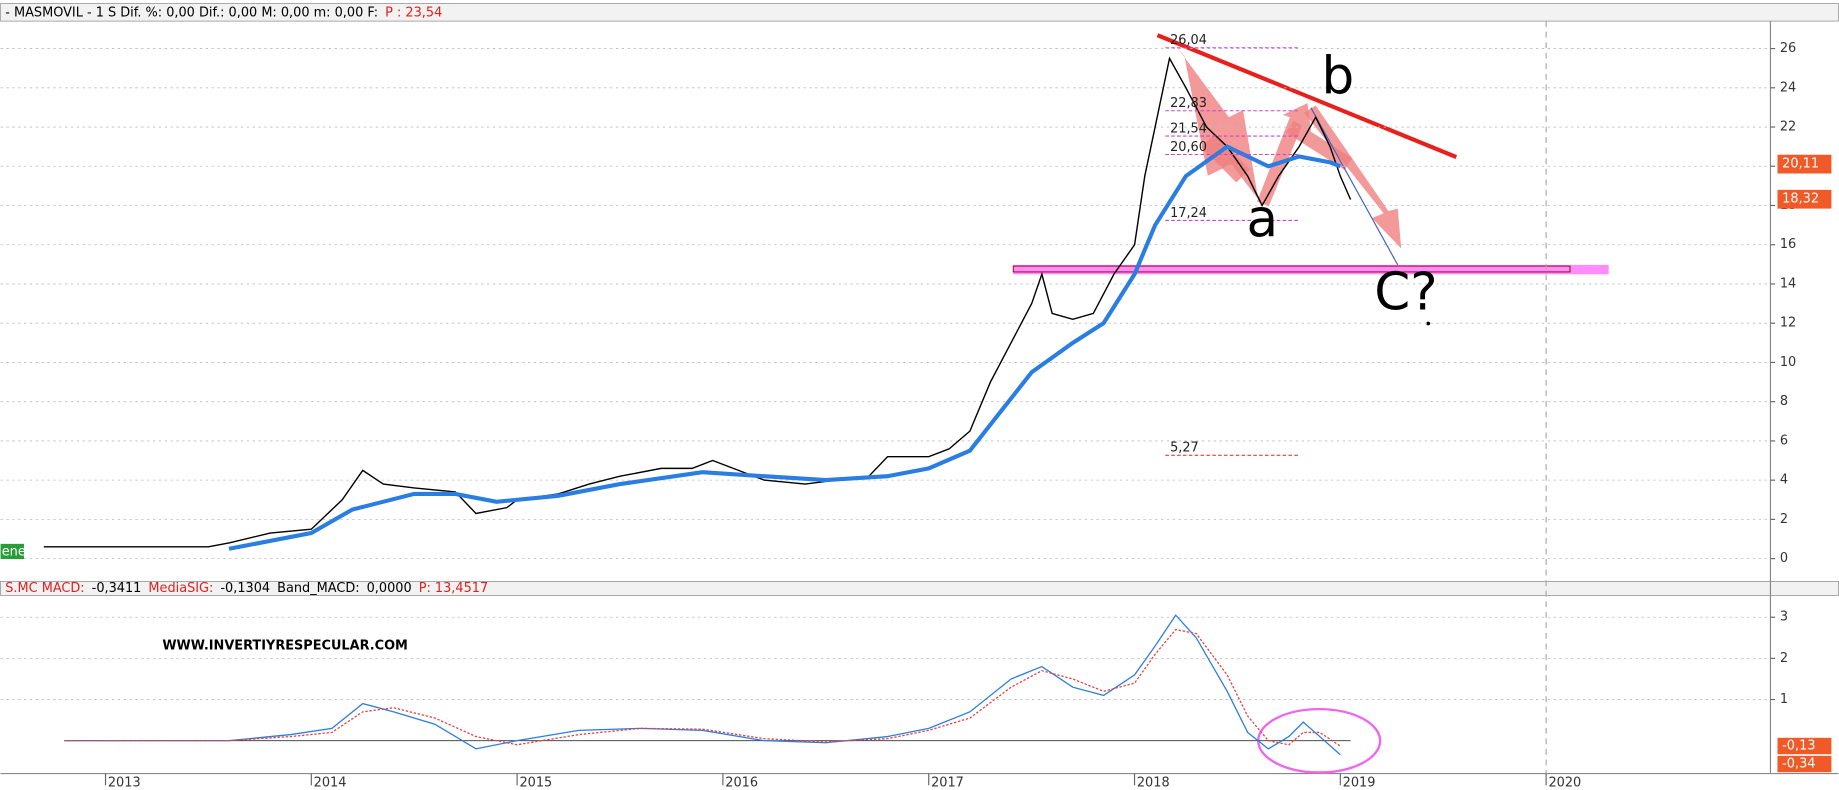 The image size is (1839, 790). I want to click on y-tick-label: 3, so click(1784, 617).